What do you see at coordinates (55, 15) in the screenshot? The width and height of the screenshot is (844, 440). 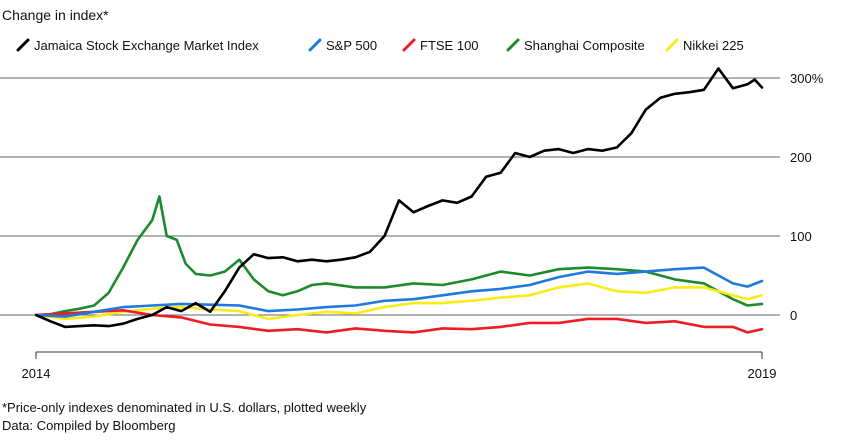 I see `chart-title: Change in index*` at bounding box center [55, 15].